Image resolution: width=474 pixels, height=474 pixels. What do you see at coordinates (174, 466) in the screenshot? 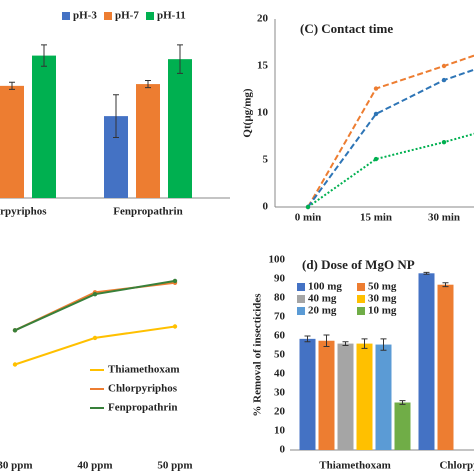
I see `x-tick-label: 50 ppm` at bounding box center [174, 466].